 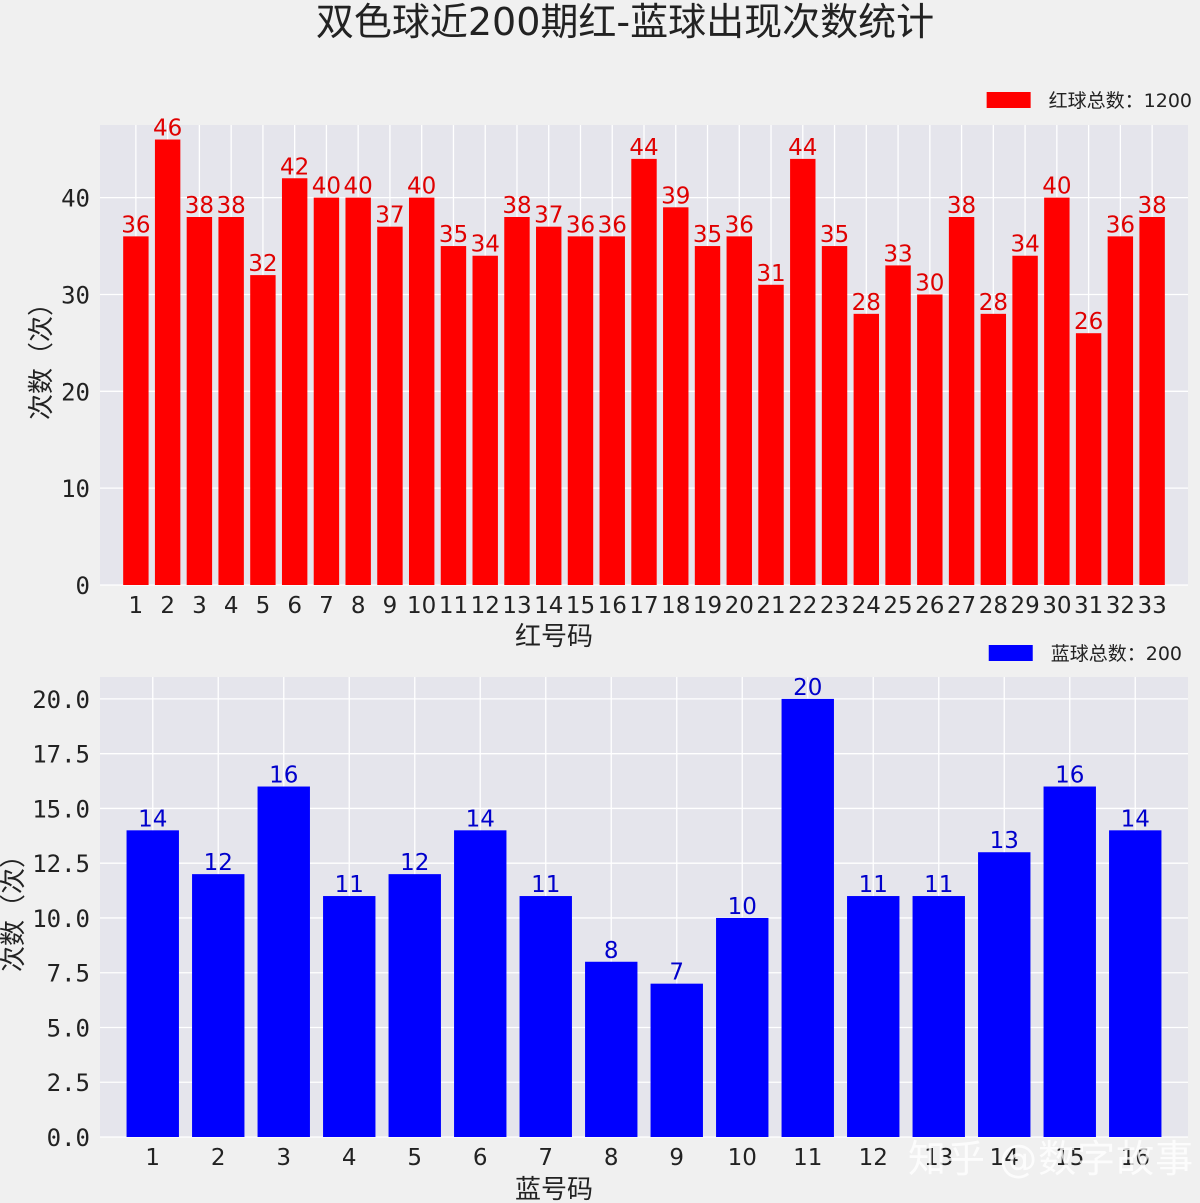 What do you see at coordinates (358, 606) in the screenshot?
I see `x-tick-label: 8` at bounding box center [358, 606].